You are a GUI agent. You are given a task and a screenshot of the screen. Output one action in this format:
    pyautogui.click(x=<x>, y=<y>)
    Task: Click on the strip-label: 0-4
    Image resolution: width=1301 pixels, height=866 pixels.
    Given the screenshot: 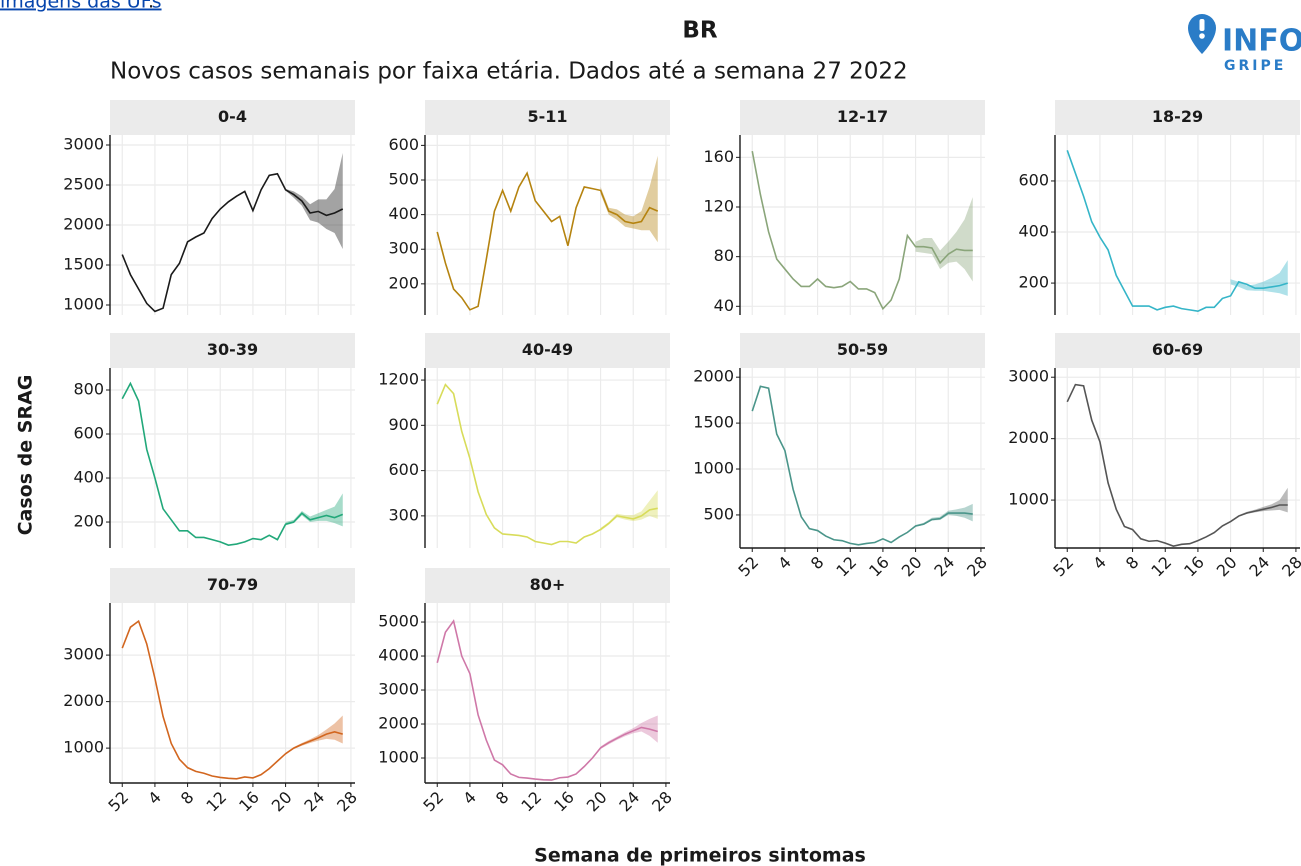 What is the action you would take?
    pyautogui.click(x=232, y=116)
    